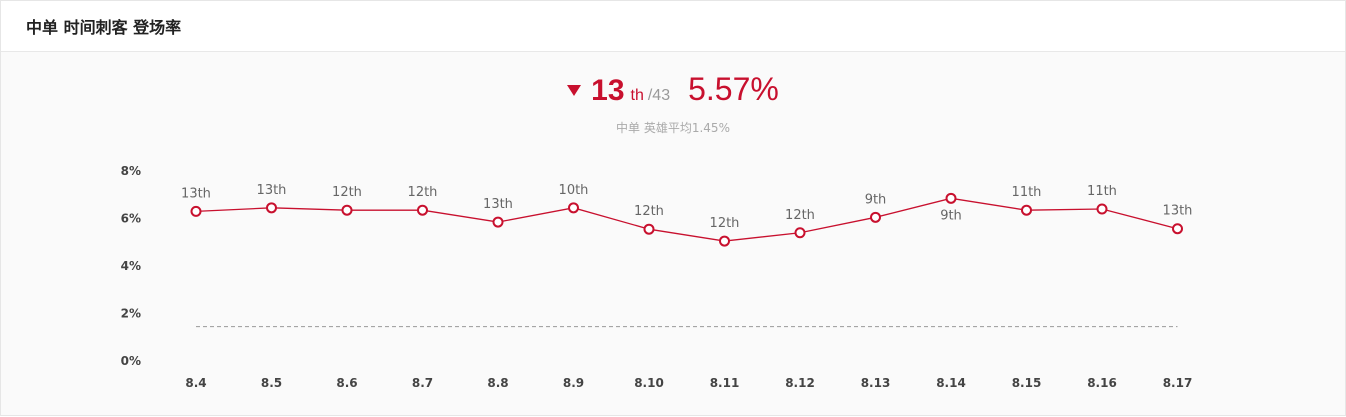  Describe the element at coordinates (131, 266) in the screenshot. I see `y-tick-label: 4%` at that location.